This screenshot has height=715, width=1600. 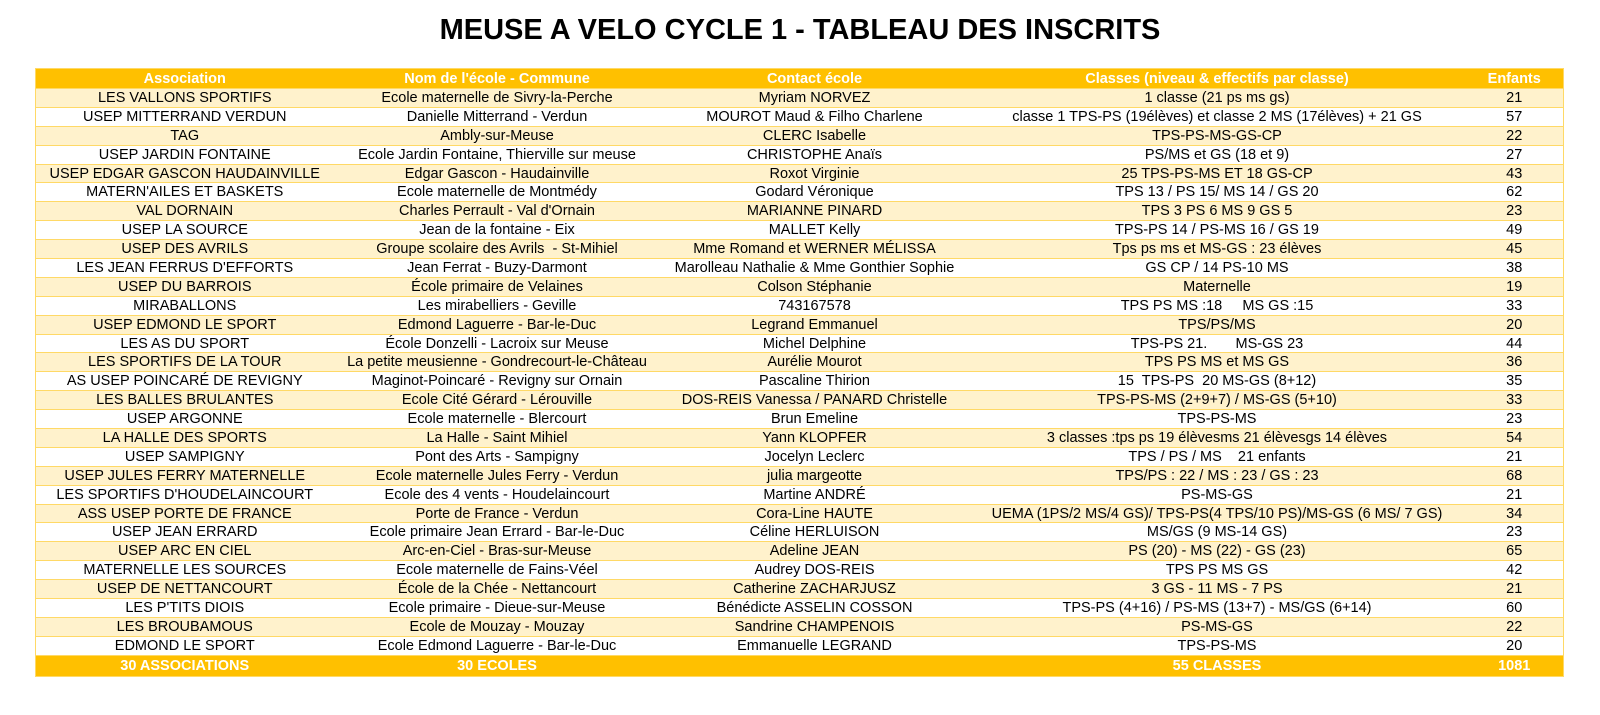 I want to click on enfants-cell: 45, so click(x=1514, y=249).